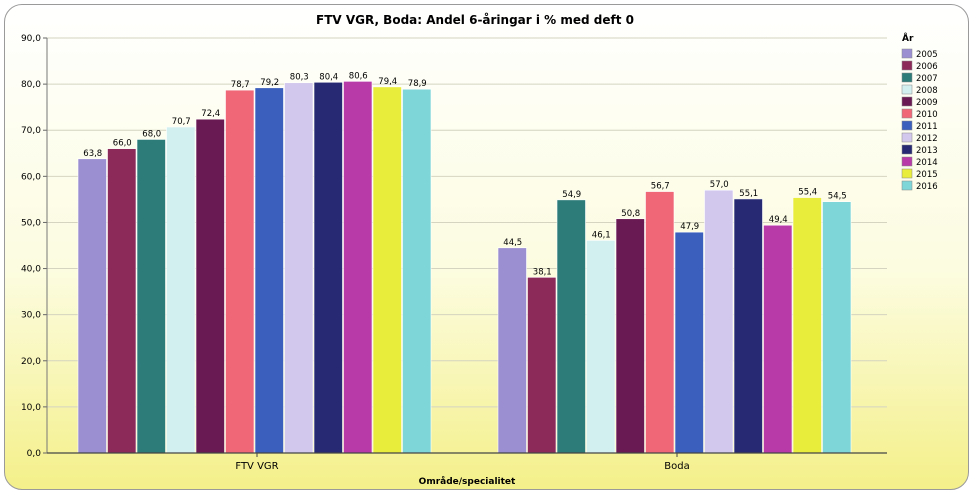 This screenshot has width=973, height=494. I want to click on data-label: 57,0, so click(719, 185).